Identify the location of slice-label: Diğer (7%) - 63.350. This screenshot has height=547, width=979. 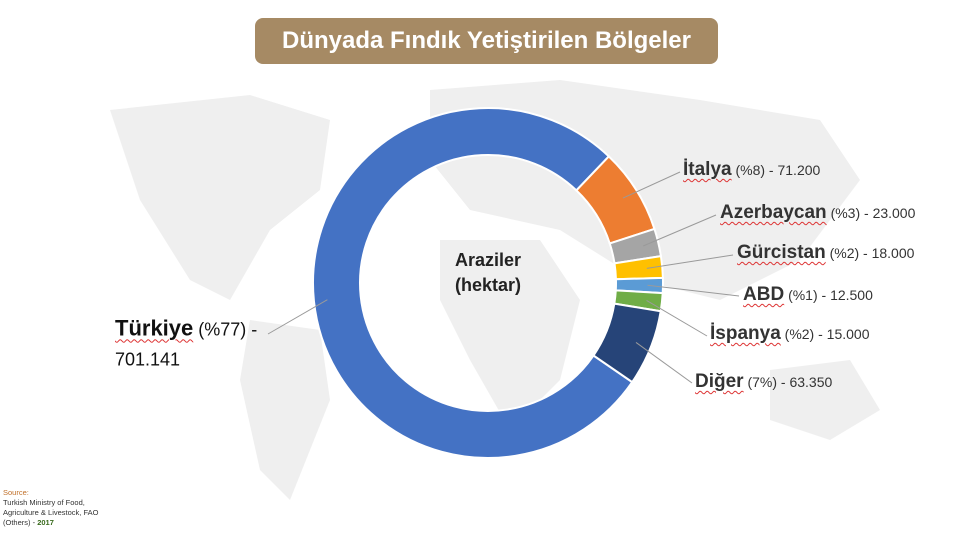
(763, 382).